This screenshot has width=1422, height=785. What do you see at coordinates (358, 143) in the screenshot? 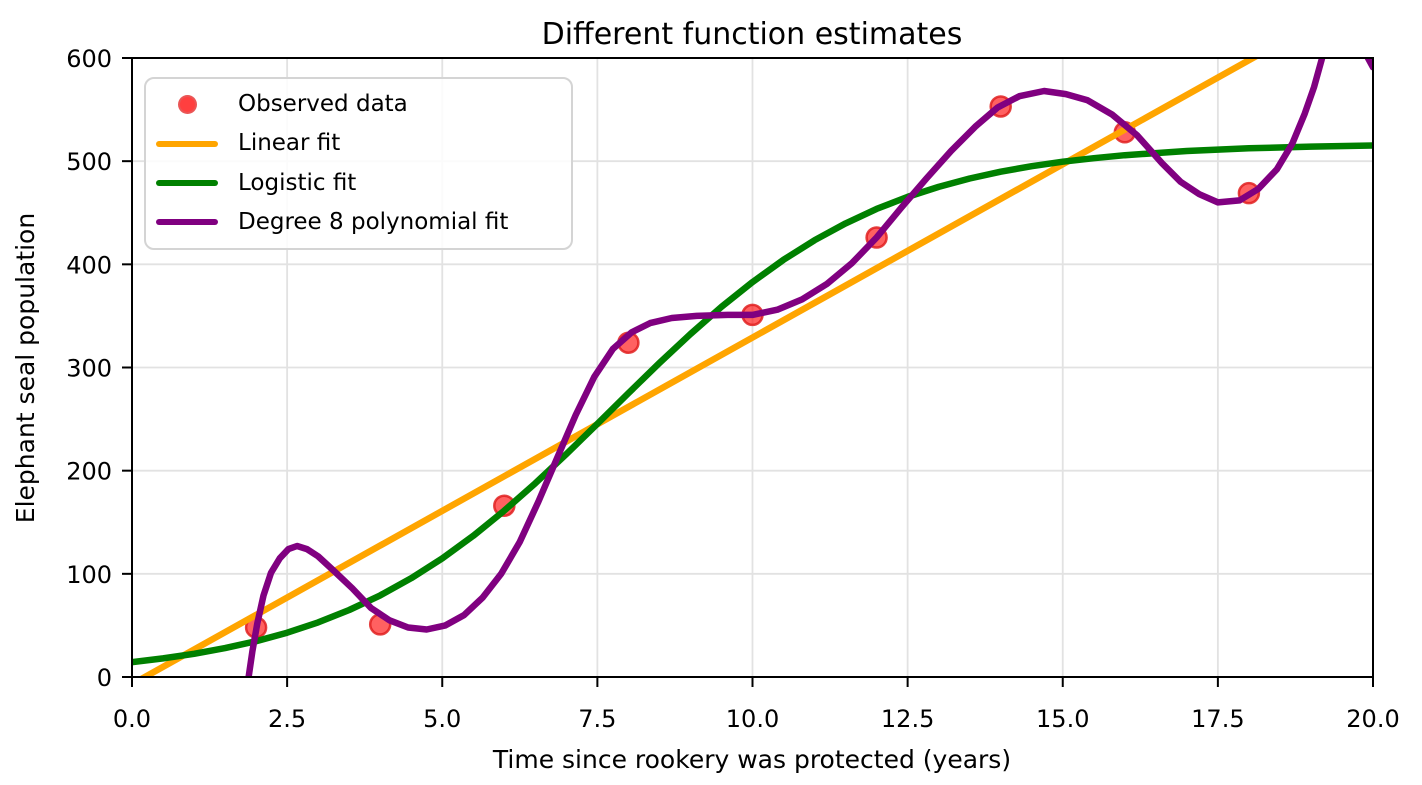
I see `legend-item-linear-fit: Linear fit` at bounding box center [358, 143].